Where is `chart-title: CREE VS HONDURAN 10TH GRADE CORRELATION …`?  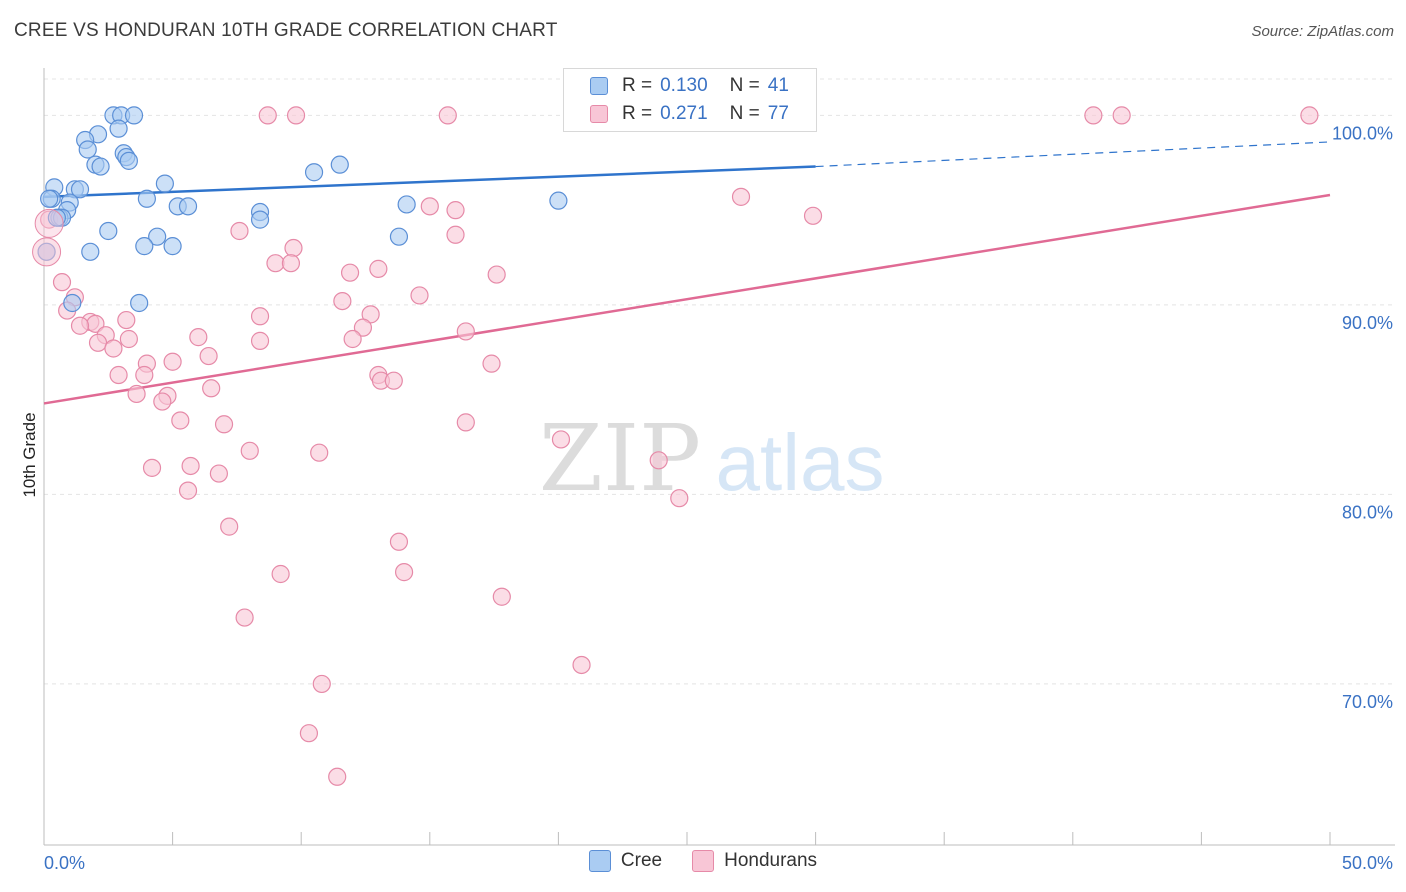
chart-title: CREE VS HONDURAN 10TH GRADE CORRELATION … is located at coordinates (286, 30).